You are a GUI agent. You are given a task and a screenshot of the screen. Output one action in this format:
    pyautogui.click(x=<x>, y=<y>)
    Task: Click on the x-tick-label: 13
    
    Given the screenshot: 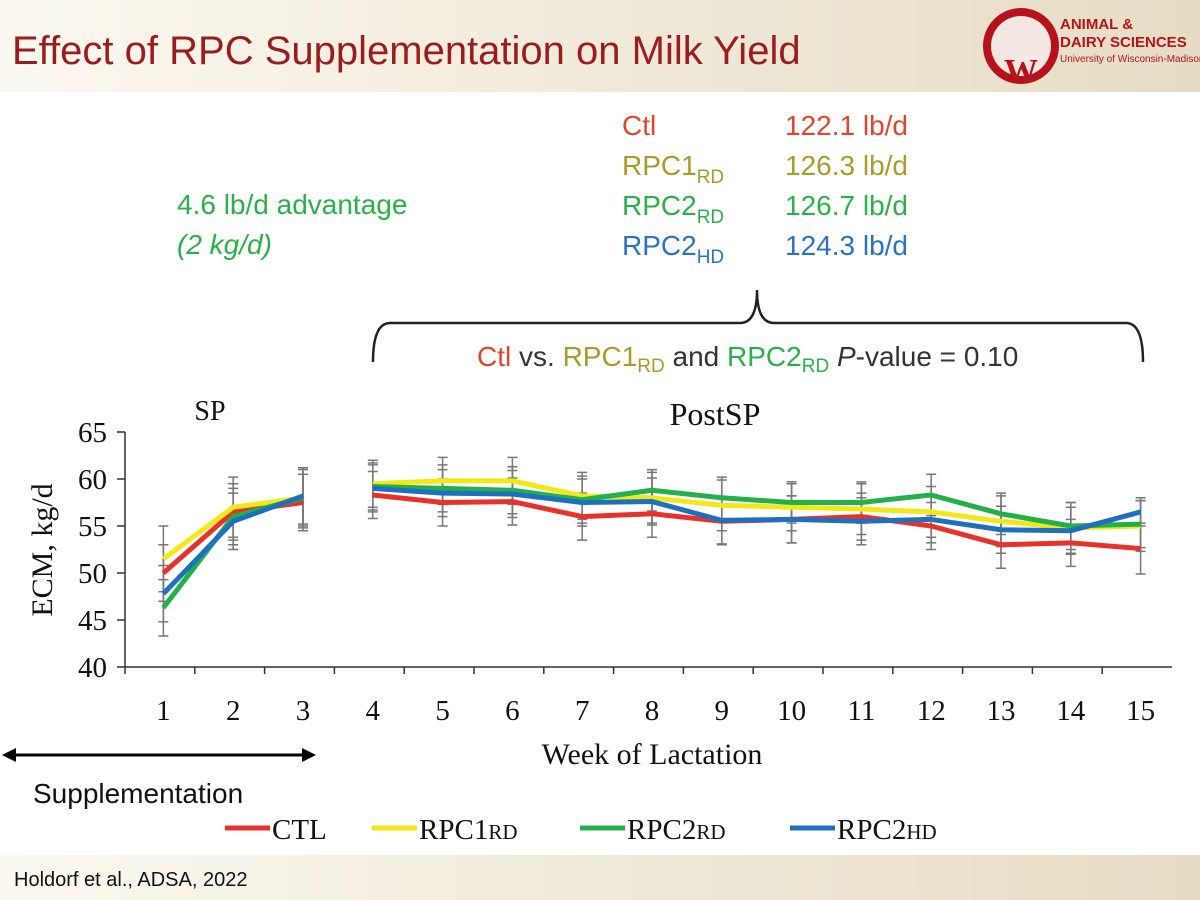 What is the action you would take?
    pyautogui.click(x=1000, y=711)
    